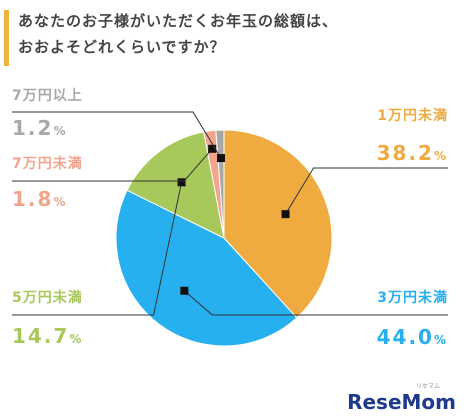  Describe the element at coordinates (122, 47) in the screenshot. I see `chart-title-line-2: おおよそどれくらいですか？` at that location.